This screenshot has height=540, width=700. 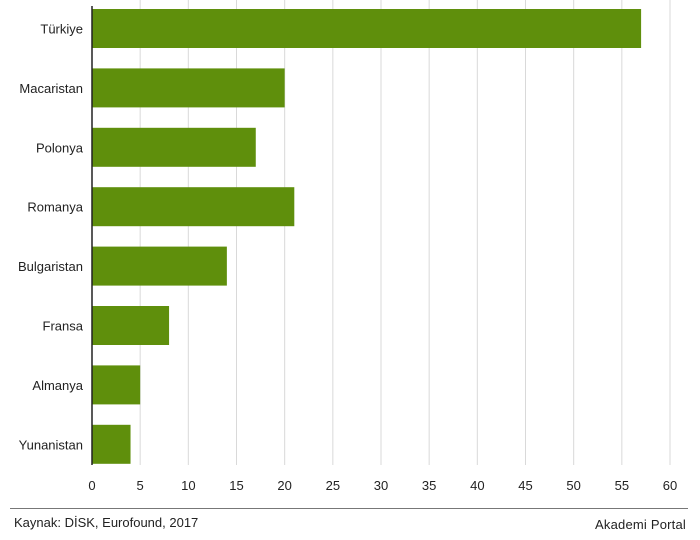 What do you see at coordinates (140, 485) in the screenshot?
I see `x-tick-label: 5` at bounding box center [140, 485].